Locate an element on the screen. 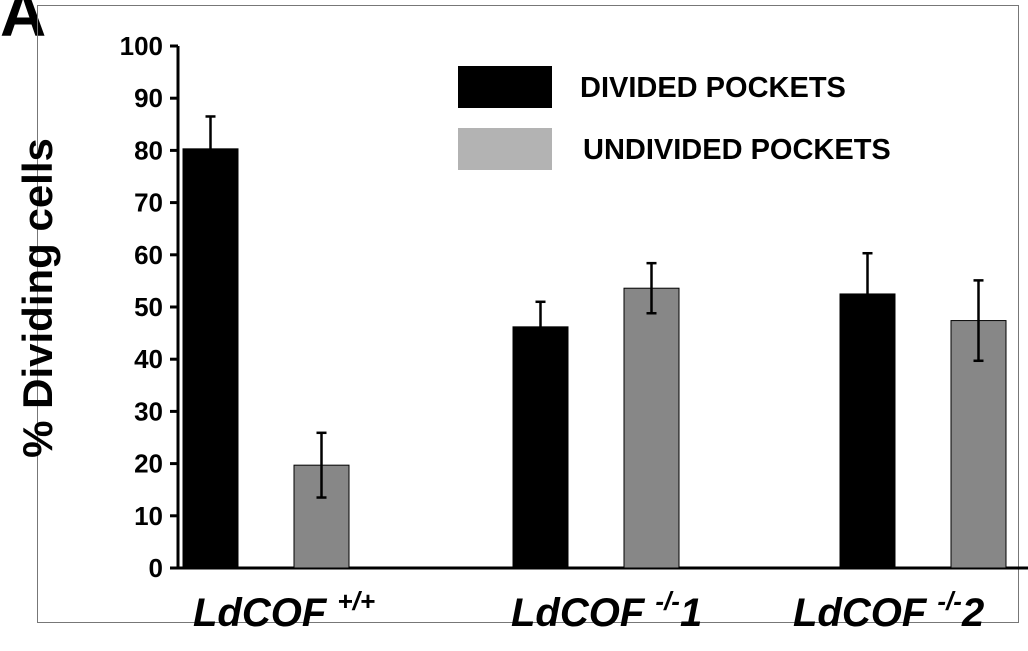 The width and height of the screenshot is (1028, 651). y-tick-label: 20 is located at coordinates (148, 464).